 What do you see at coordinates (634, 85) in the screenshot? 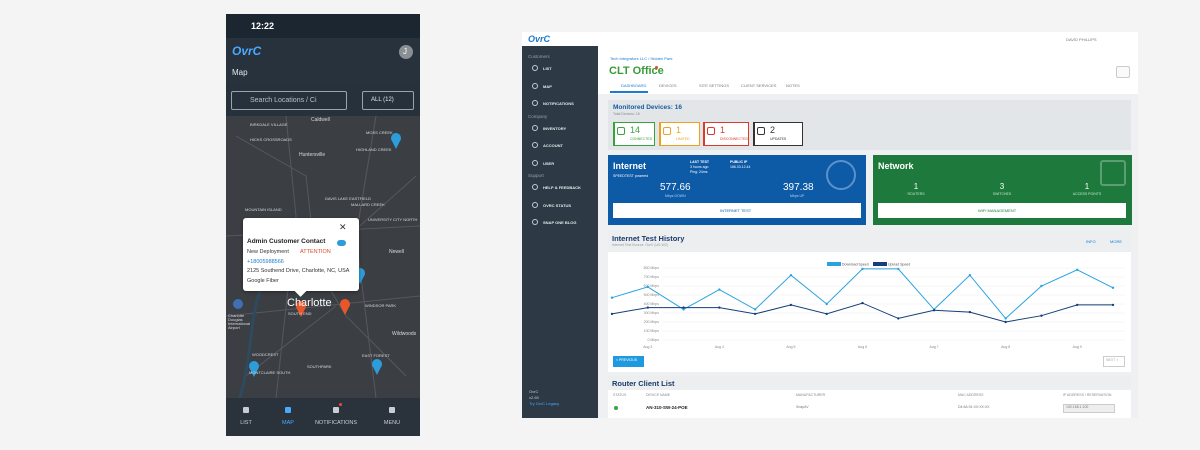
I see `tab: DASHBOARD` at bounding box center [634, 85].